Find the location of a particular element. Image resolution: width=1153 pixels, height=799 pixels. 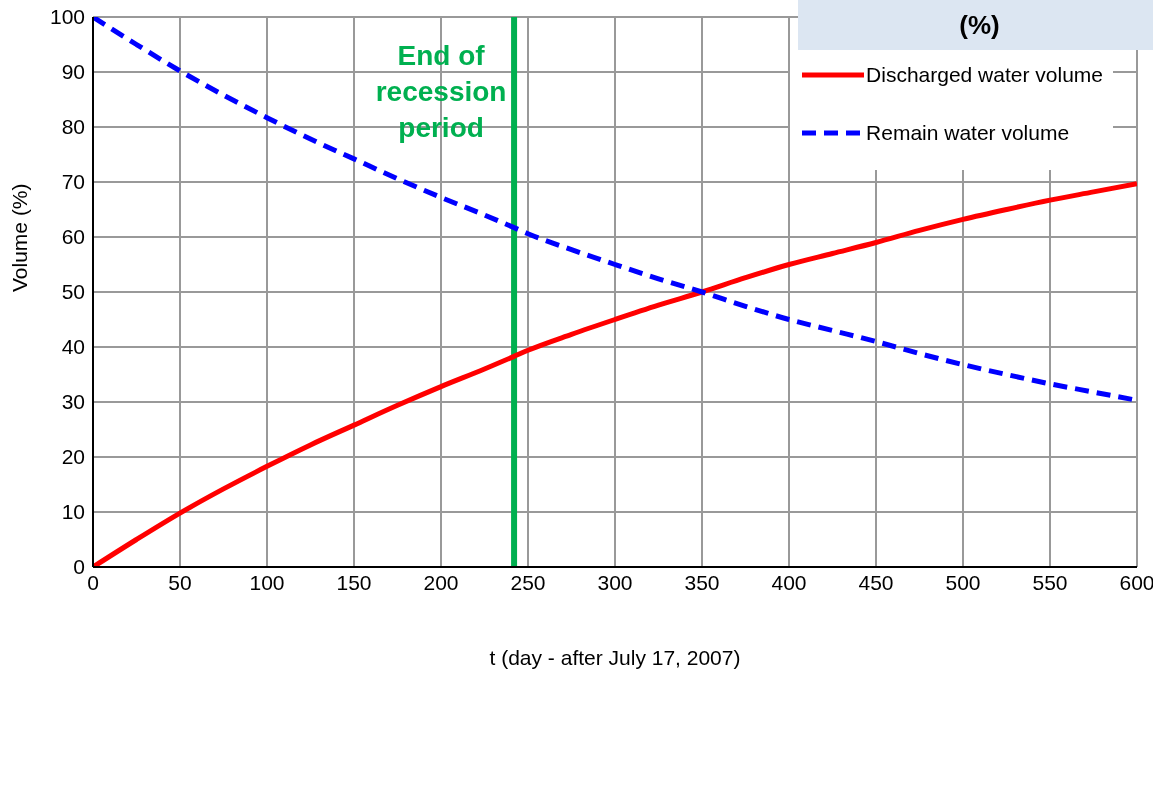

ref-line-label: End of recession period is located at coordinates (441, 91).